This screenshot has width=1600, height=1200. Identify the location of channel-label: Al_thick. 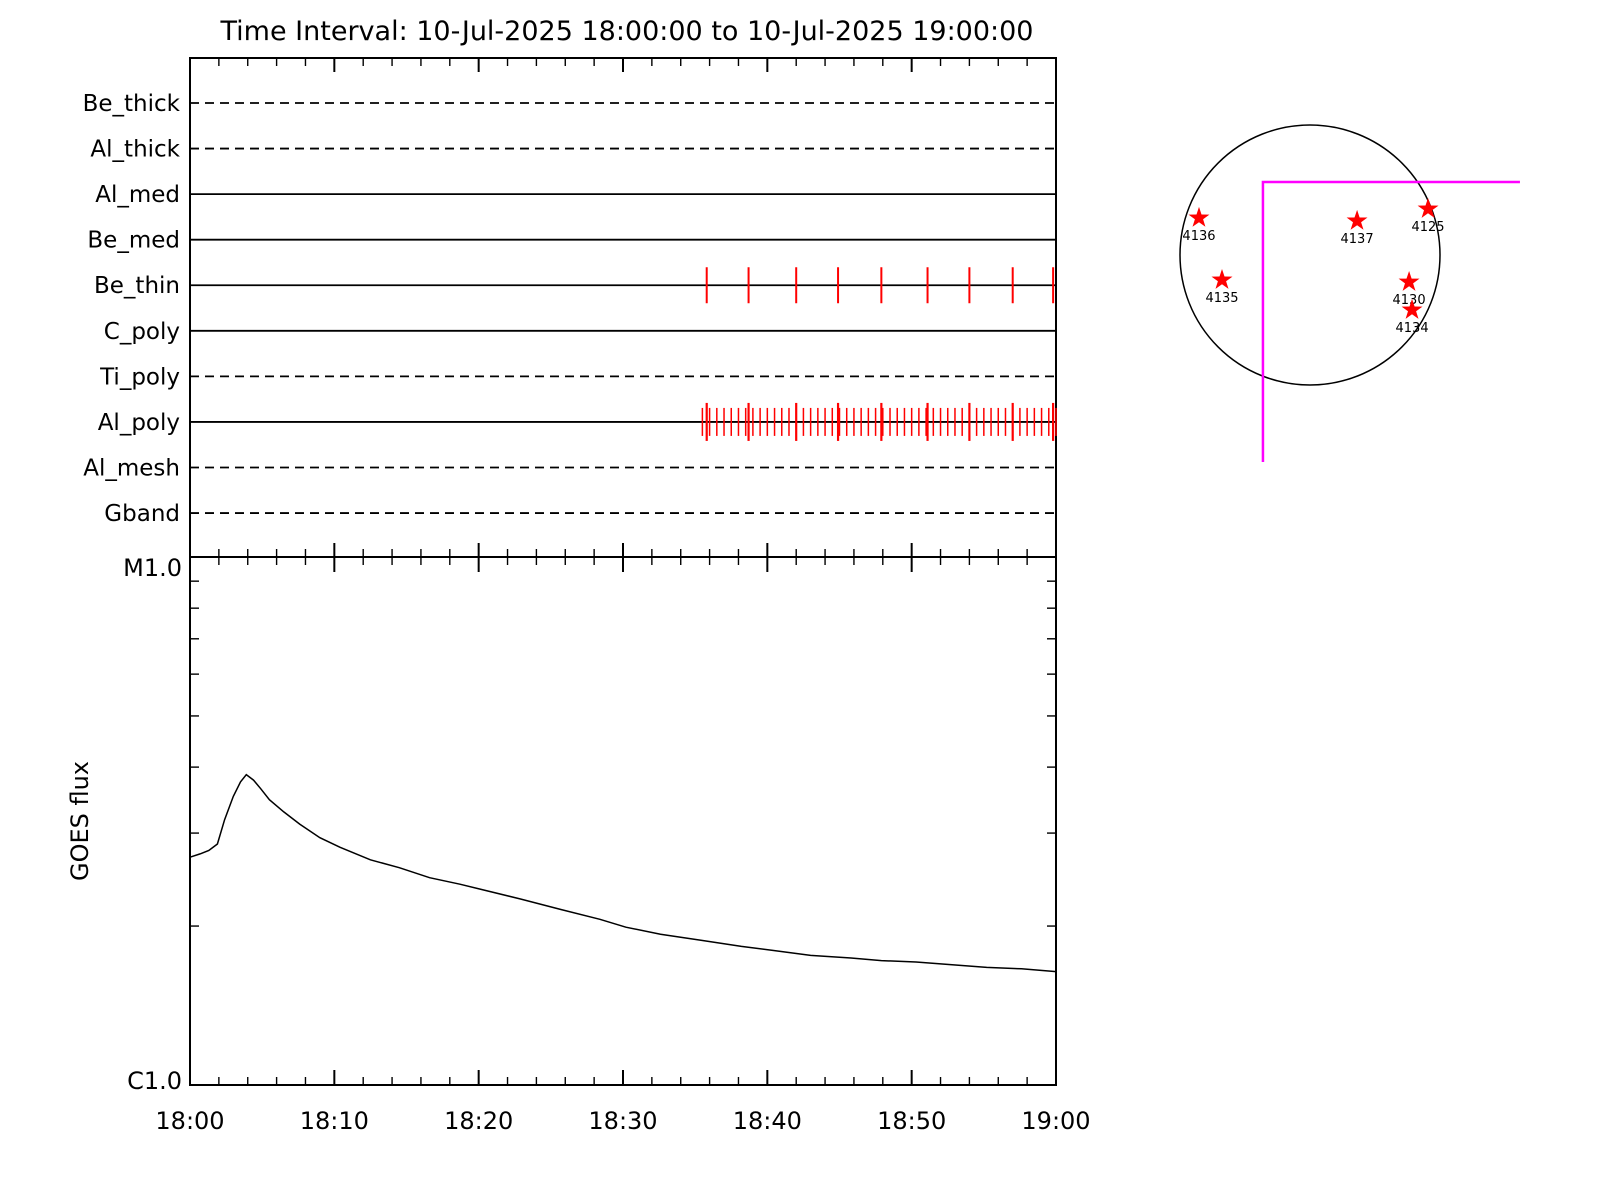
(135, 150).